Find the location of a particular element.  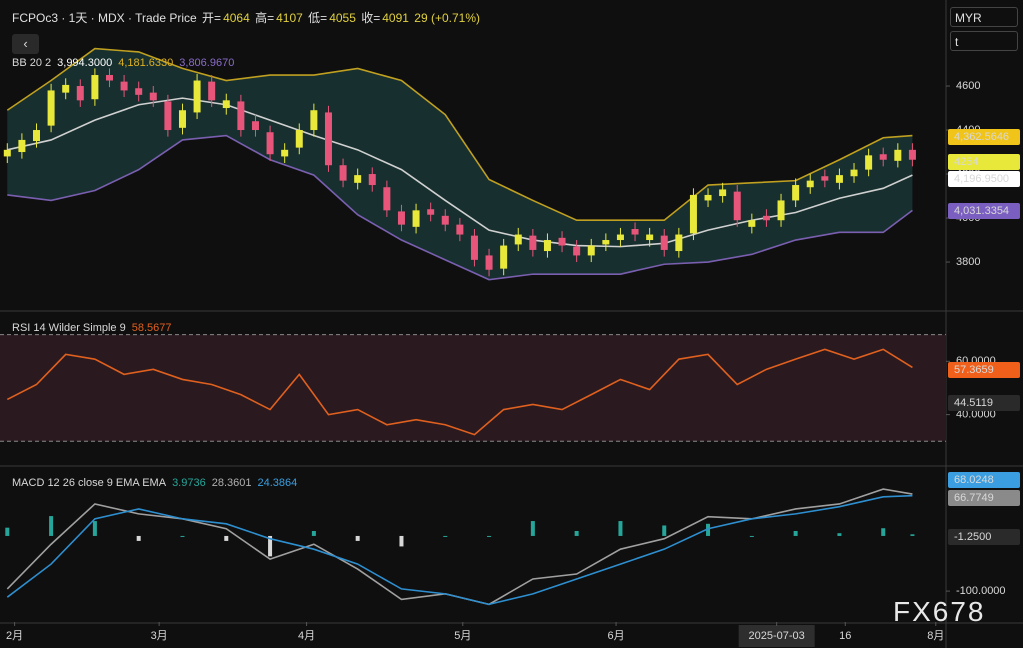

back-button: ‹ is located at coordinates (25, 44).